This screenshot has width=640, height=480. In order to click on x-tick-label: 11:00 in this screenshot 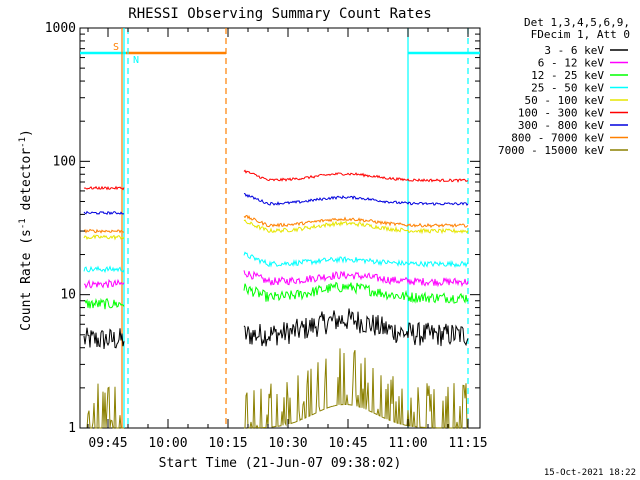, I will do `click(407, 443)`.